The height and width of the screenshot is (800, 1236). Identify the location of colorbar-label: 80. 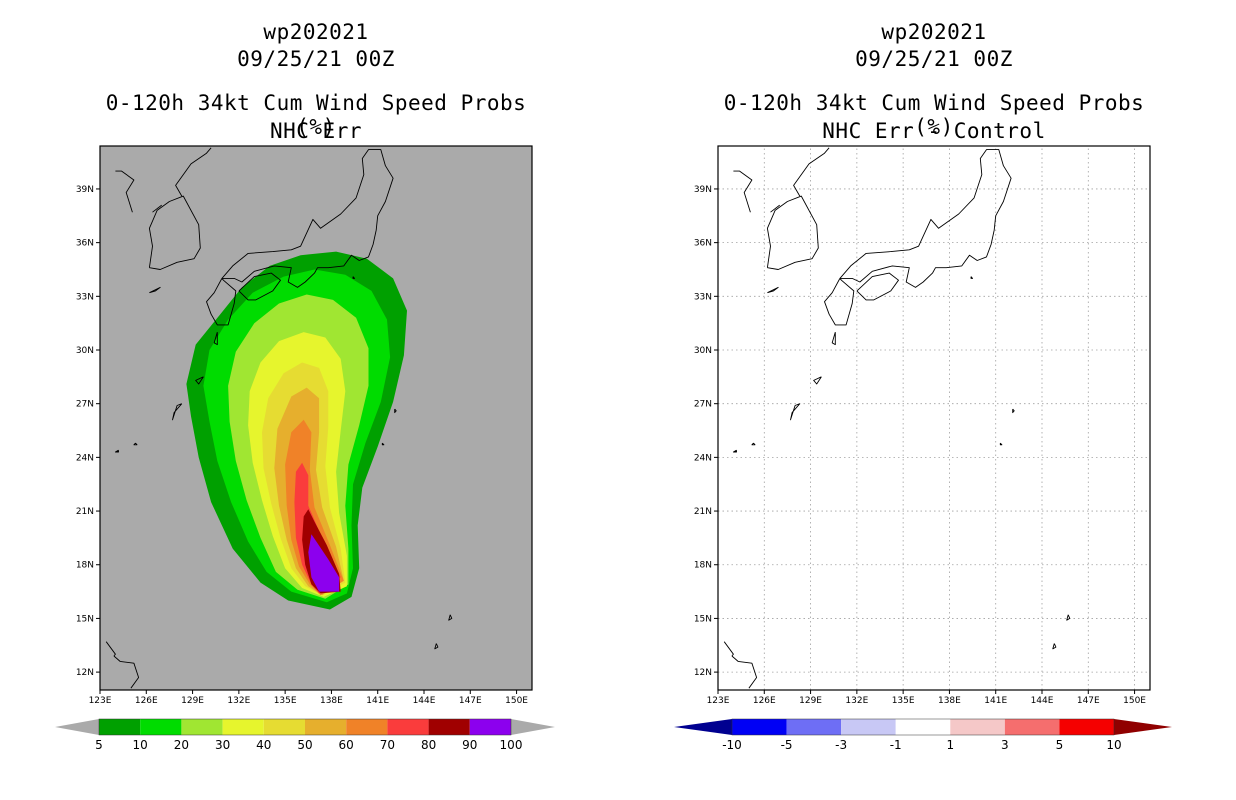
(428, 745).